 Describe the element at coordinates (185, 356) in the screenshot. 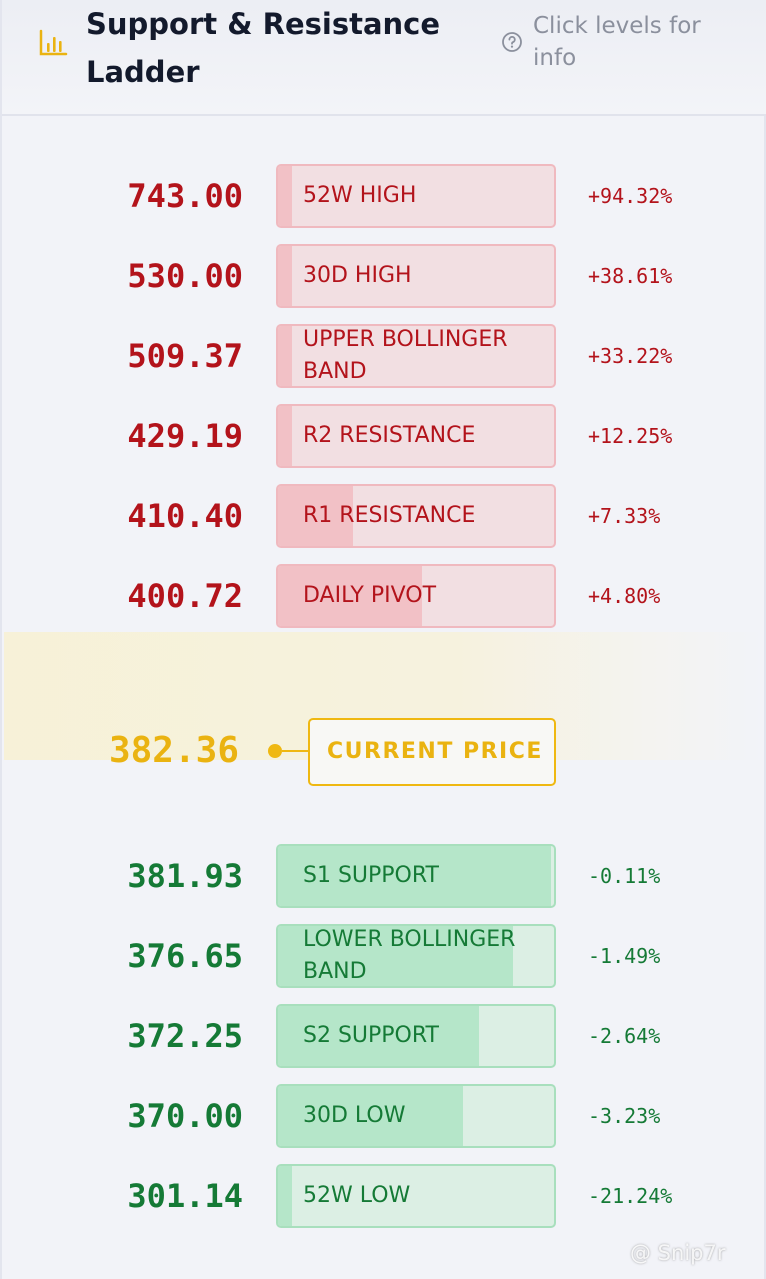

I see `level-price: 509.37` at that location.